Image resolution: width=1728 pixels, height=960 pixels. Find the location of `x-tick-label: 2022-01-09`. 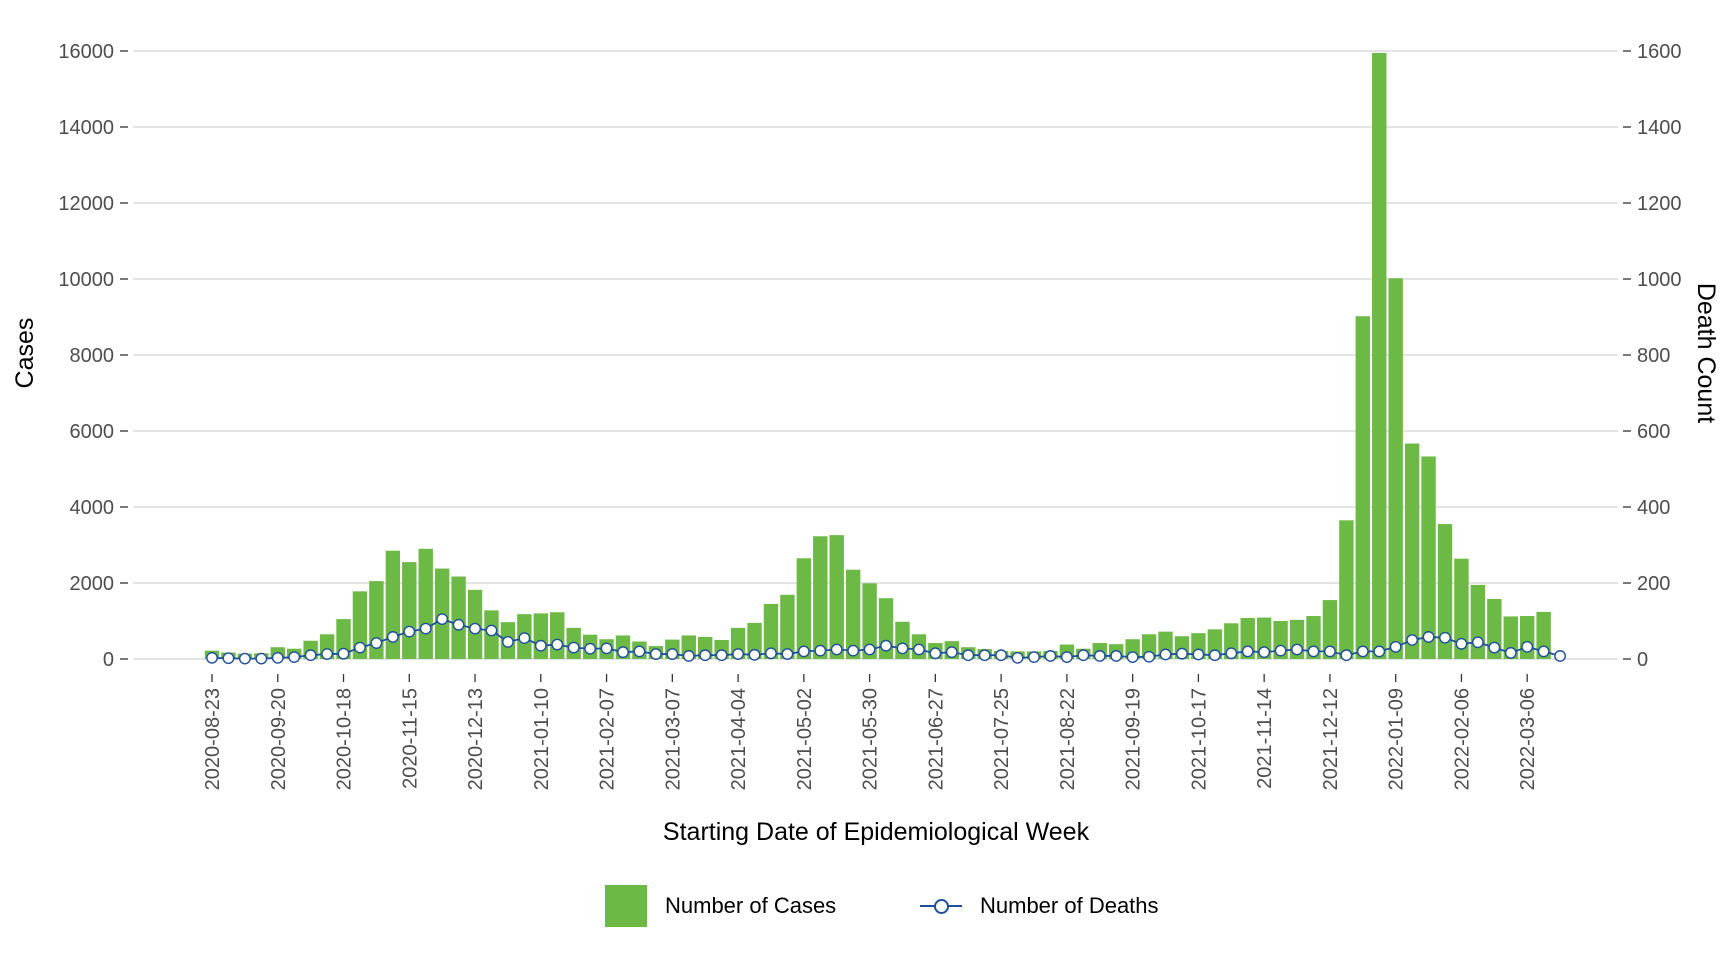

x-tick-label: 2022-01-09 is located at coordinates (1397, 739).